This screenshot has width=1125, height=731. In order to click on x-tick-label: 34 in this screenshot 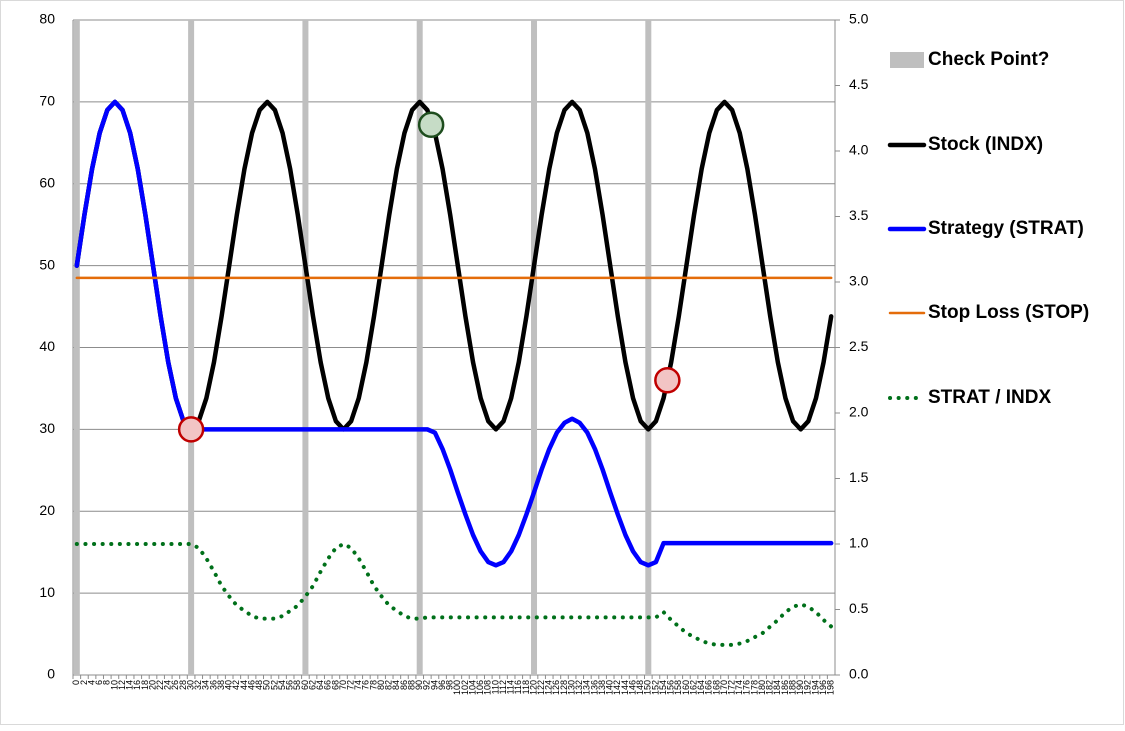, I will do `click(206, 685)`.